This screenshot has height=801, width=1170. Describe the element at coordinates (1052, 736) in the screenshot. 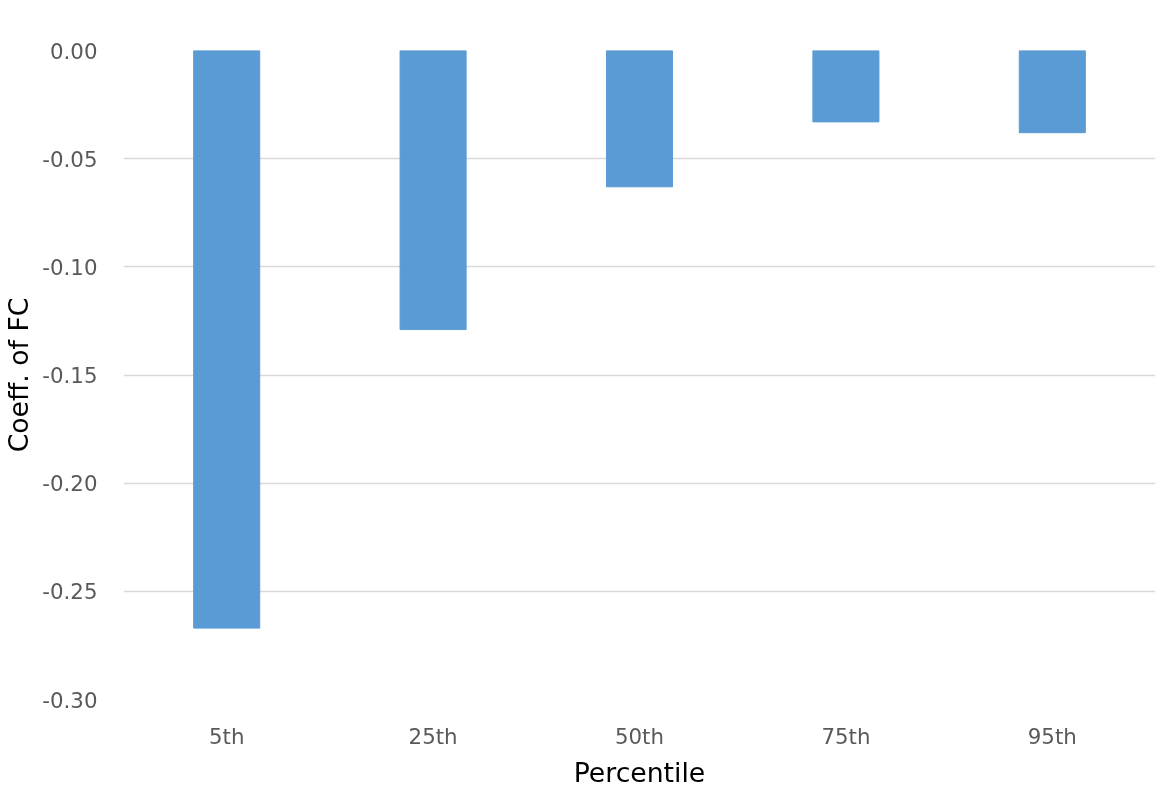

I see `x-tick-label: 95th` at that location.